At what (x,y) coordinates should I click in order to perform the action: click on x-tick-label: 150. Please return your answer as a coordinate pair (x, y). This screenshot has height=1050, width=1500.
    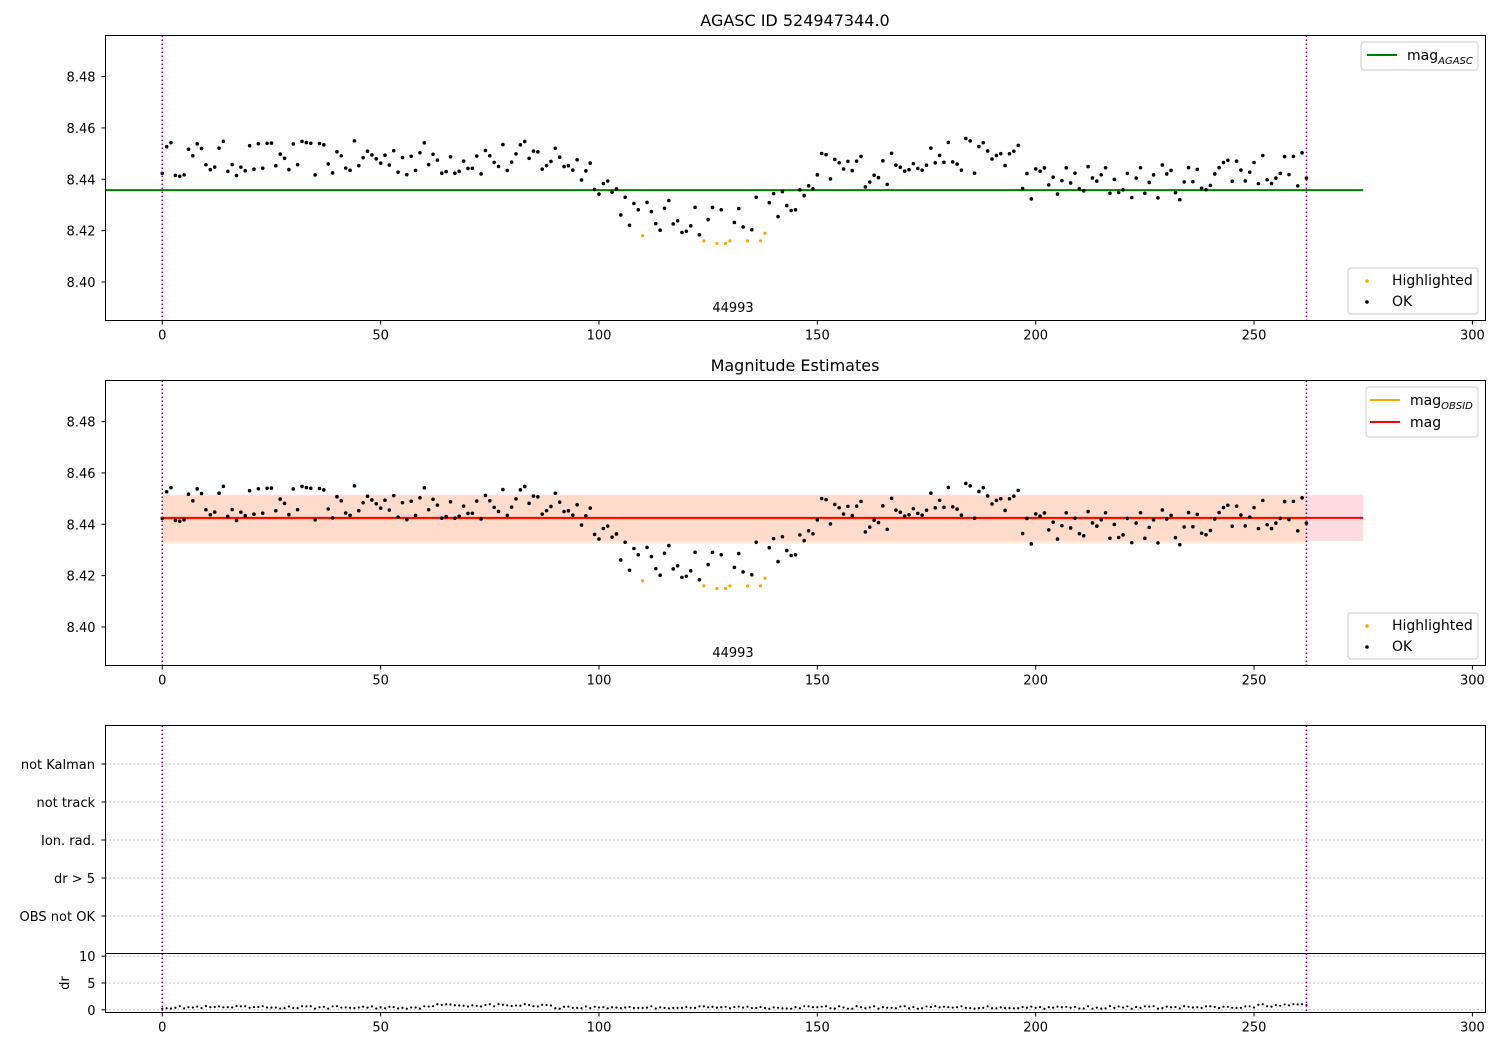
    Looking at the image, I should click on (817, 336).